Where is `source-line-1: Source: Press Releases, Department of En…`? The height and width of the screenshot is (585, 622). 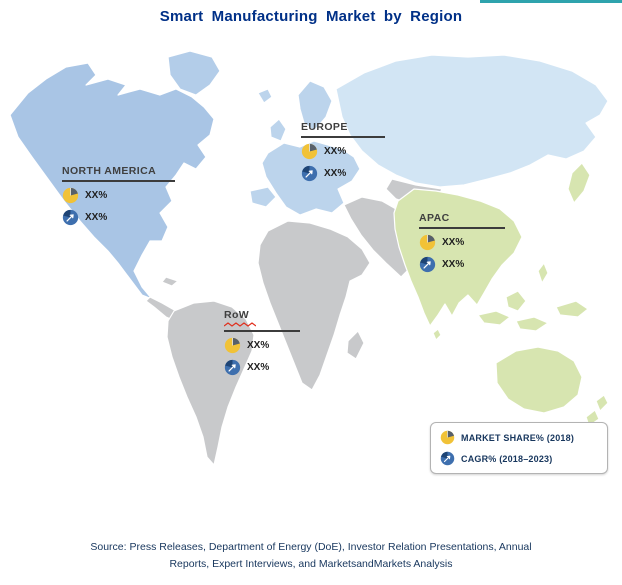
source-line-1: Source: Press Releases, Department of En… is located at coordinates (311, 547).